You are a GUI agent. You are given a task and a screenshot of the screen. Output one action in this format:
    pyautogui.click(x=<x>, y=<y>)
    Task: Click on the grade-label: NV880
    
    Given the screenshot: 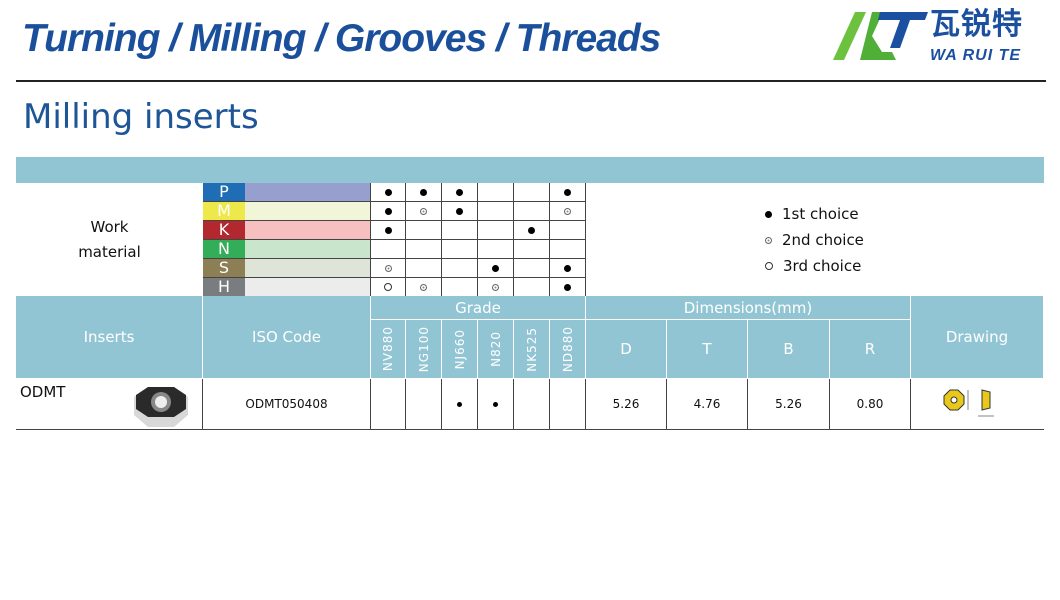 What is the action you would take?
    pyautogui.click(x=388, y=349)
    